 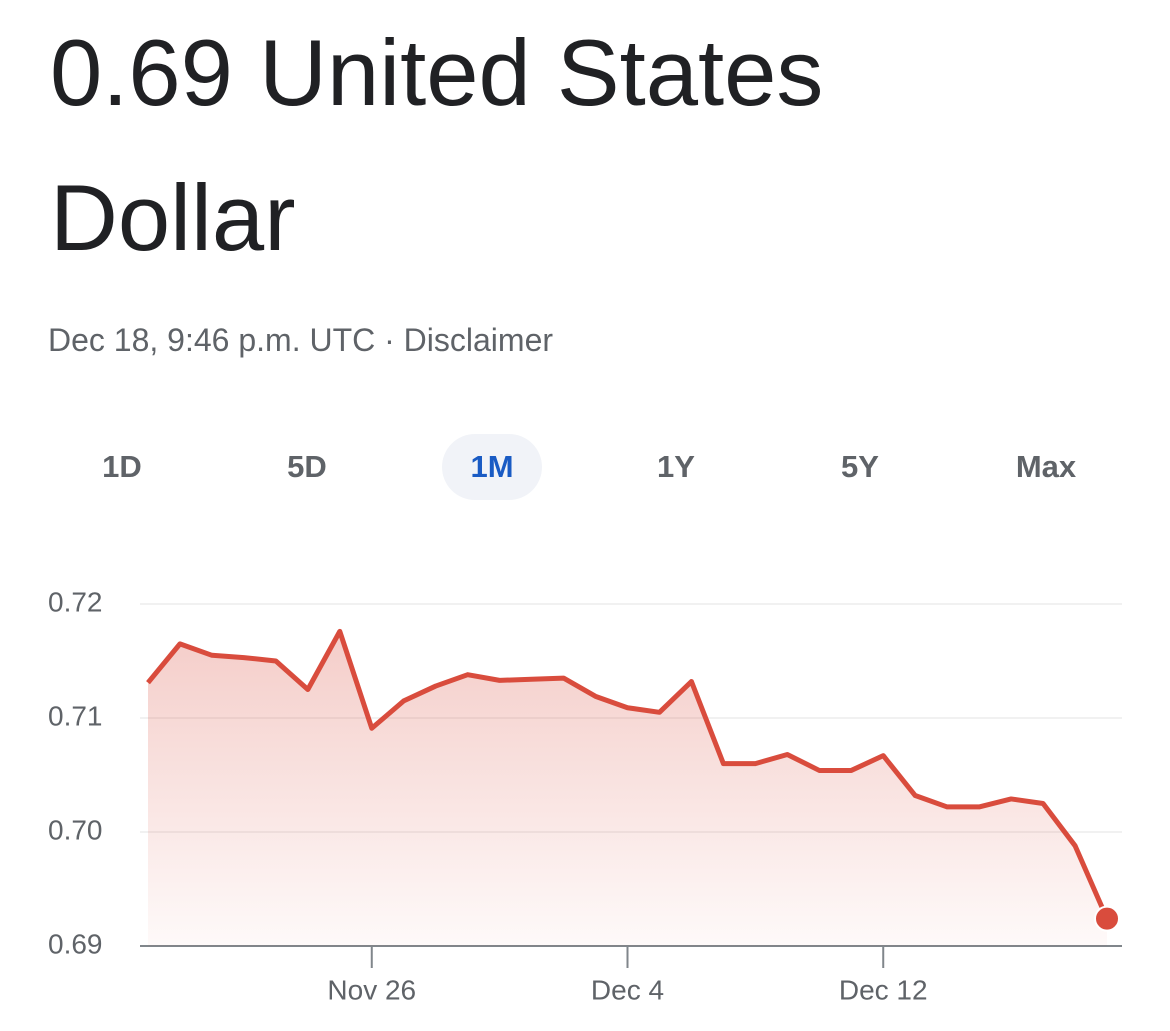 I want to click on range-tab: Max, so click(x=1046, y=466).